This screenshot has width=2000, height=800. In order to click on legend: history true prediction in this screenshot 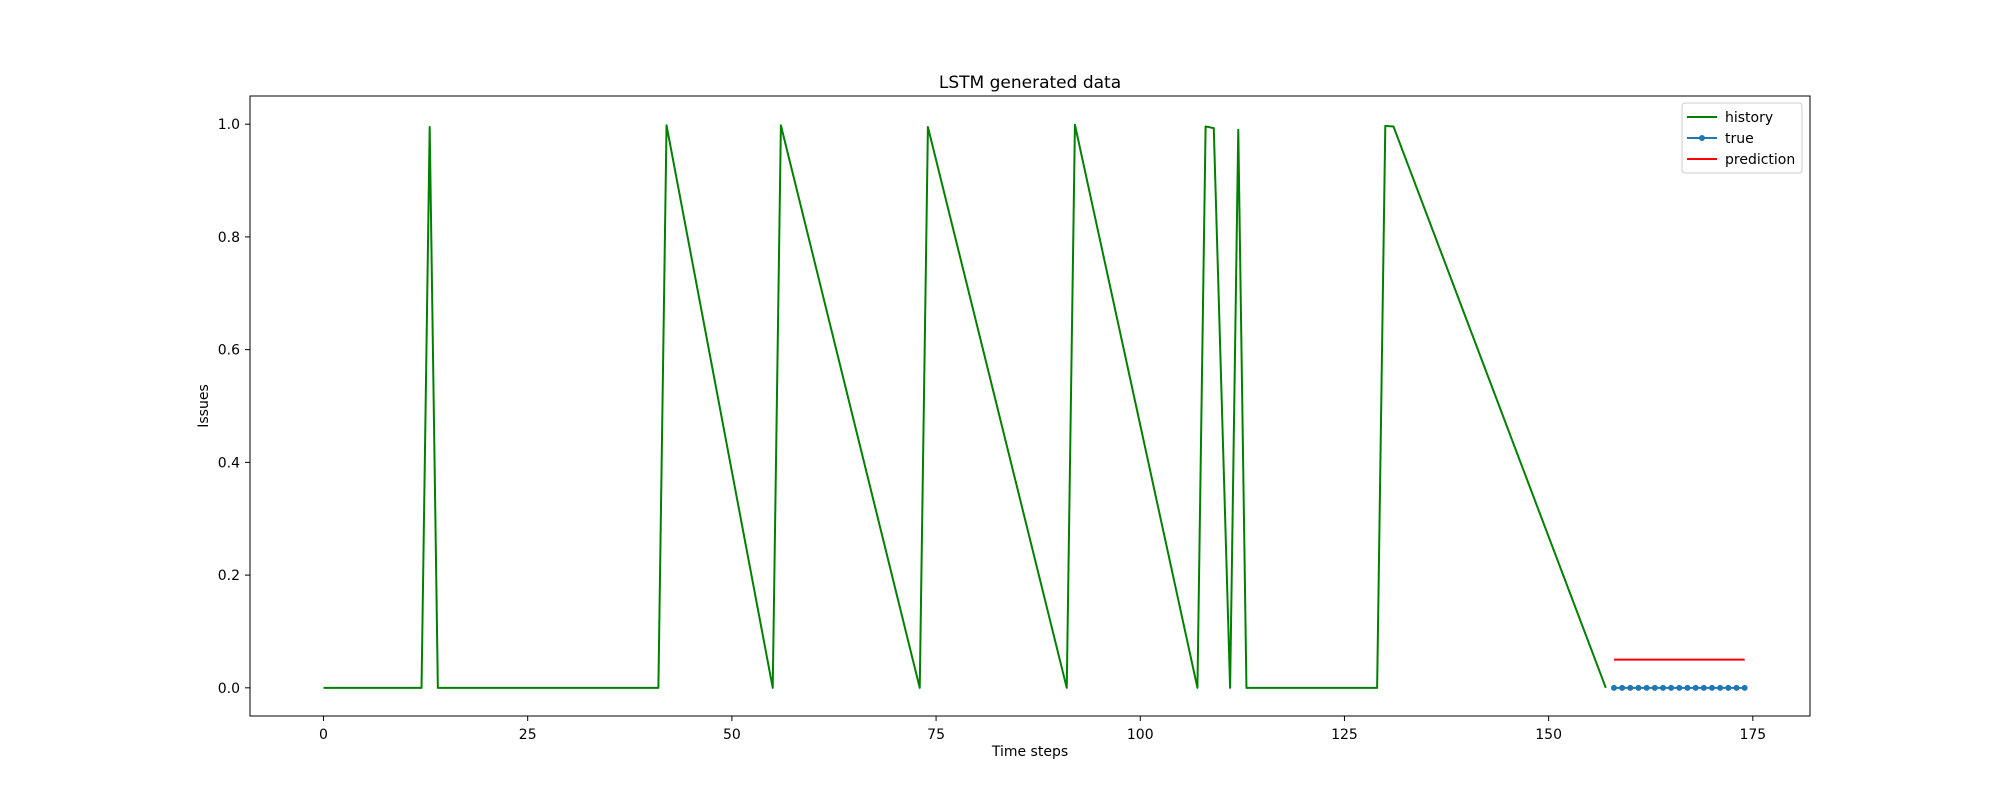, I will do `click(1742, 138)`.